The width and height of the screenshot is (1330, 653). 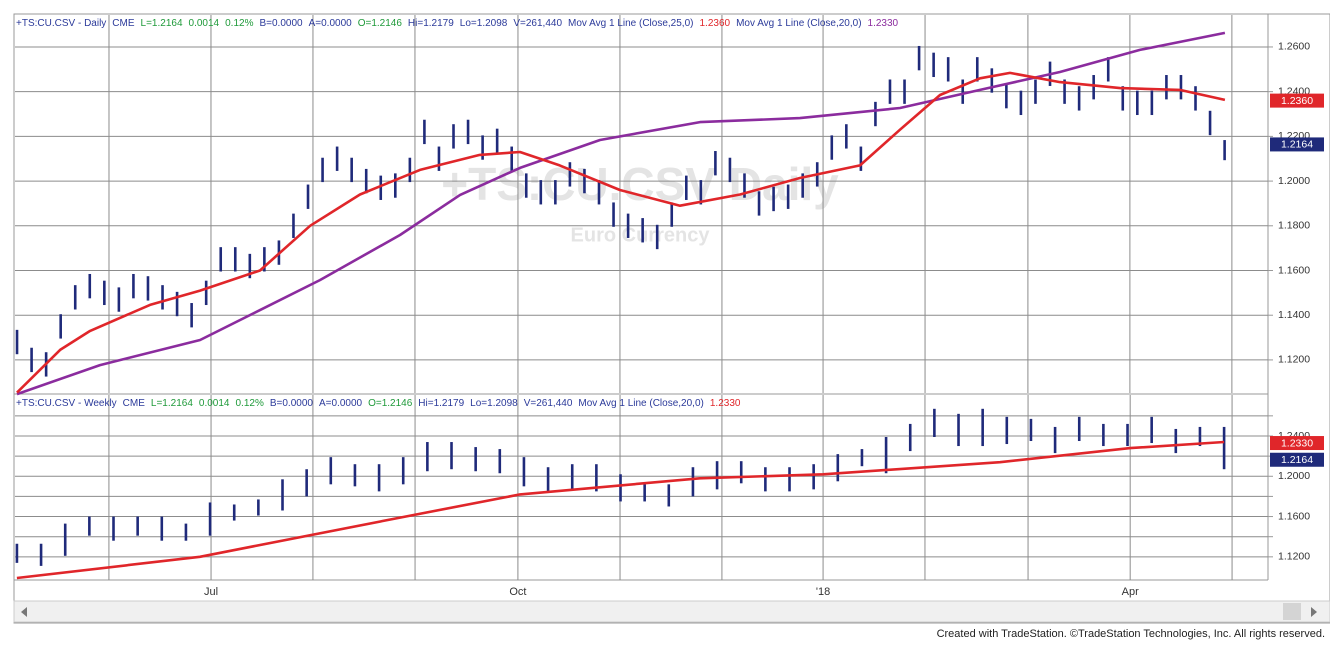 I want to click on y-tick-label: 1.1800, so click(x=1294, y=226).